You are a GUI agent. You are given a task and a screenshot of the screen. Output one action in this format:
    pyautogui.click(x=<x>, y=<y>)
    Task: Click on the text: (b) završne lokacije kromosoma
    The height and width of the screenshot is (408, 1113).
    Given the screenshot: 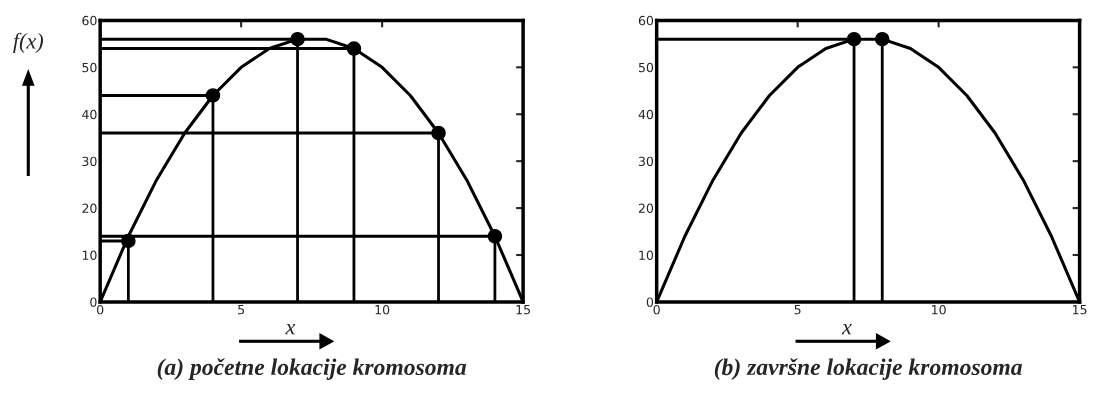 What is the action you would take?
    pyautogui.click(x=868, y=369)
    